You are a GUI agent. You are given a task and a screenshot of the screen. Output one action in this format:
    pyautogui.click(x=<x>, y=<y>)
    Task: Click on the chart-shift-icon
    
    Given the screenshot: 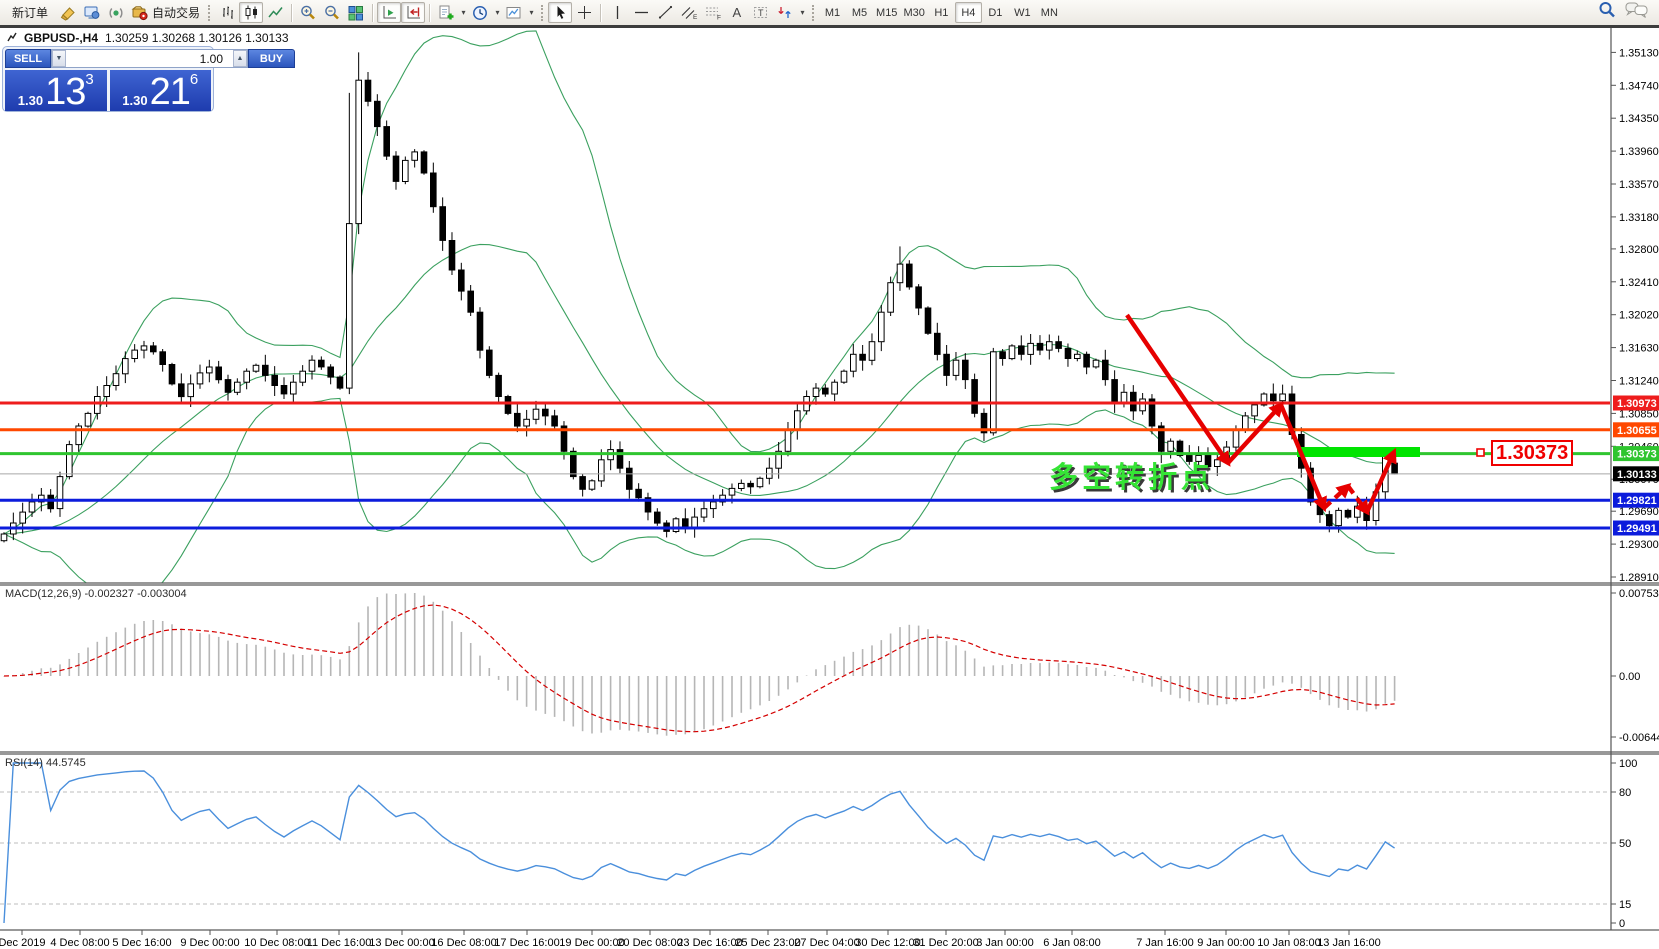 What is the action you would take?
    pyautogui.click(x=413, y=12)
    